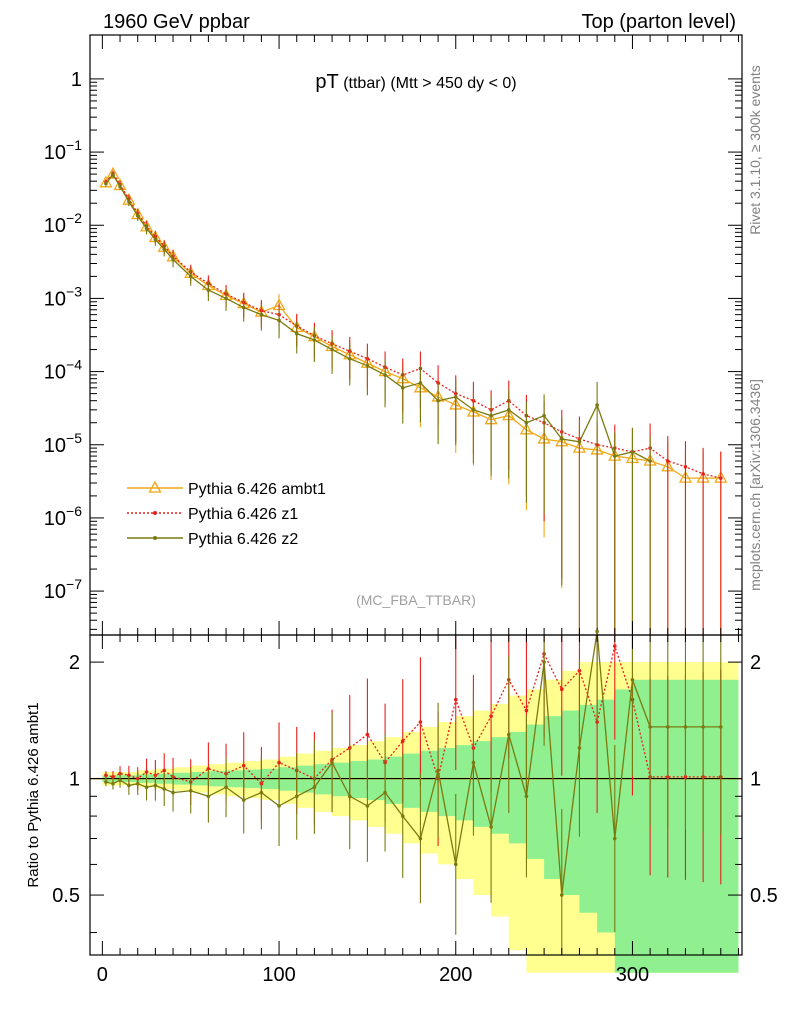  What do you see at coordinates (106, 181) in the screenshot?
I see `data-point-ambt1` at bounding box center [106, 181].